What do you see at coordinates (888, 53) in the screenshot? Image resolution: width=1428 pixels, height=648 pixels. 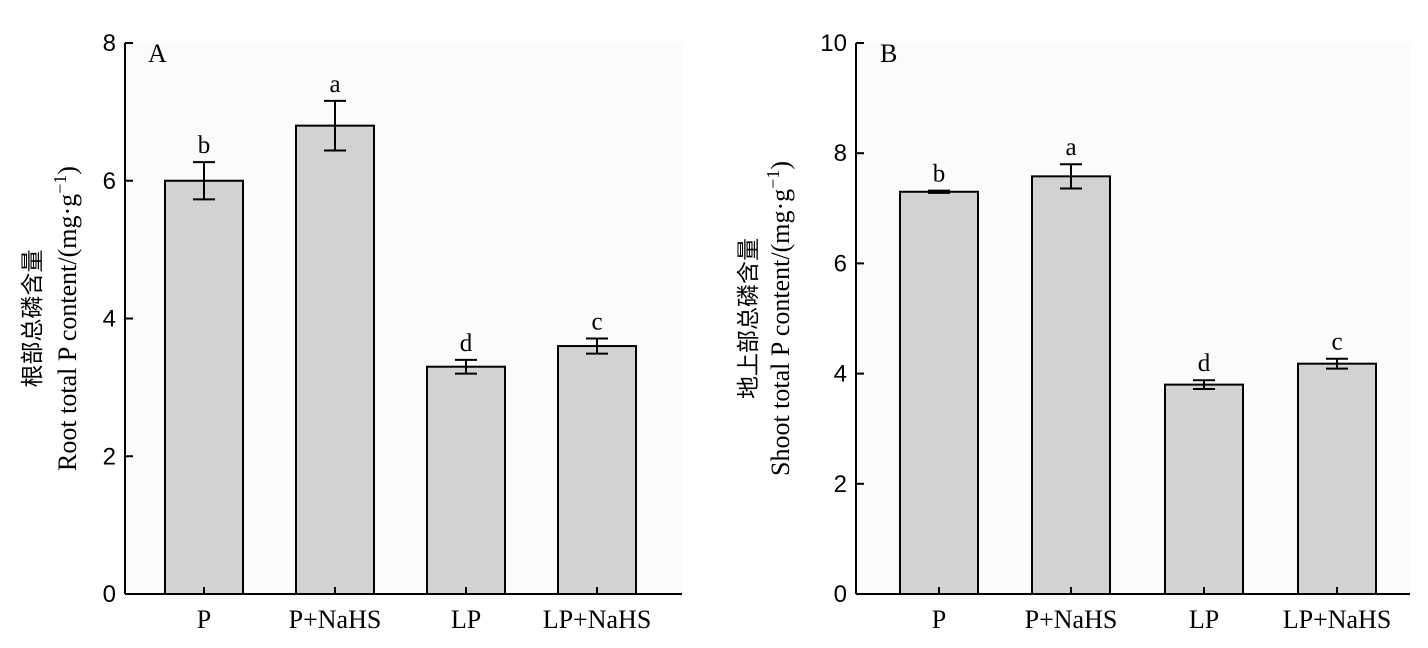 I see `panel-label: B` at bounding box center [888, 53].